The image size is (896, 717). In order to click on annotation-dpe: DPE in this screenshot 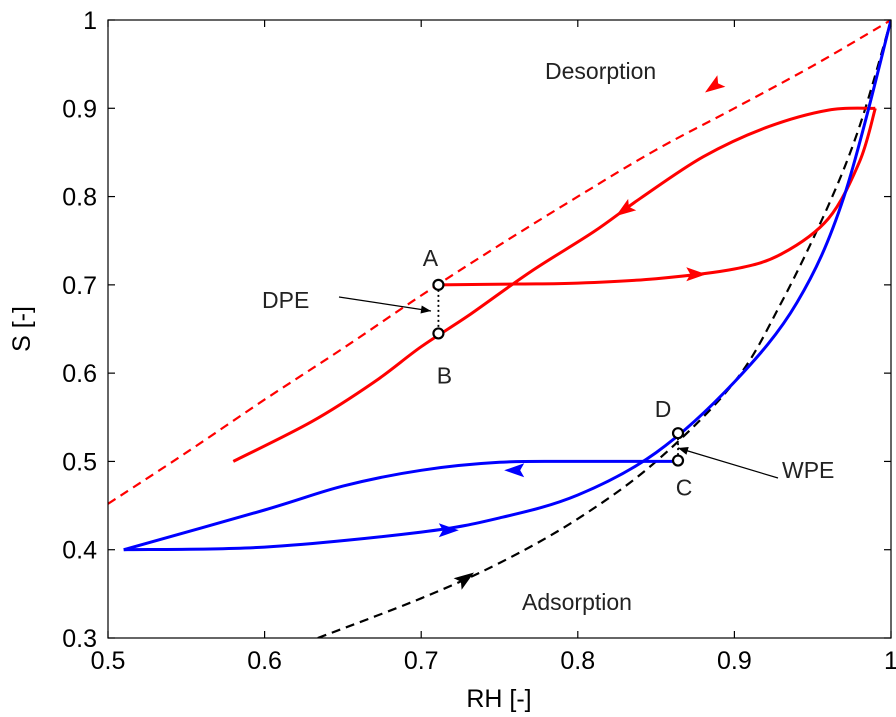, I will do `click(285, 300)`.